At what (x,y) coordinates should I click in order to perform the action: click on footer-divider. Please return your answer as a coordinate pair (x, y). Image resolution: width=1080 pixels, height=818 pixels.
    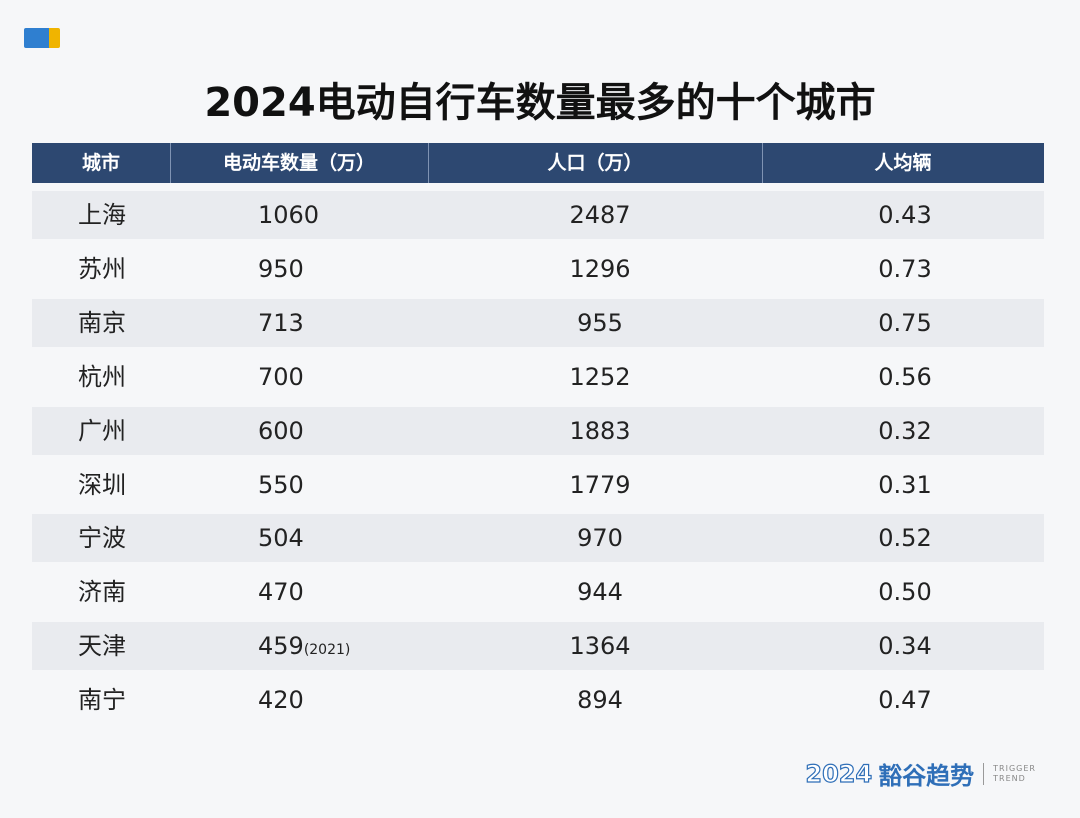
    Looking at the image, I should click on (984, 773).